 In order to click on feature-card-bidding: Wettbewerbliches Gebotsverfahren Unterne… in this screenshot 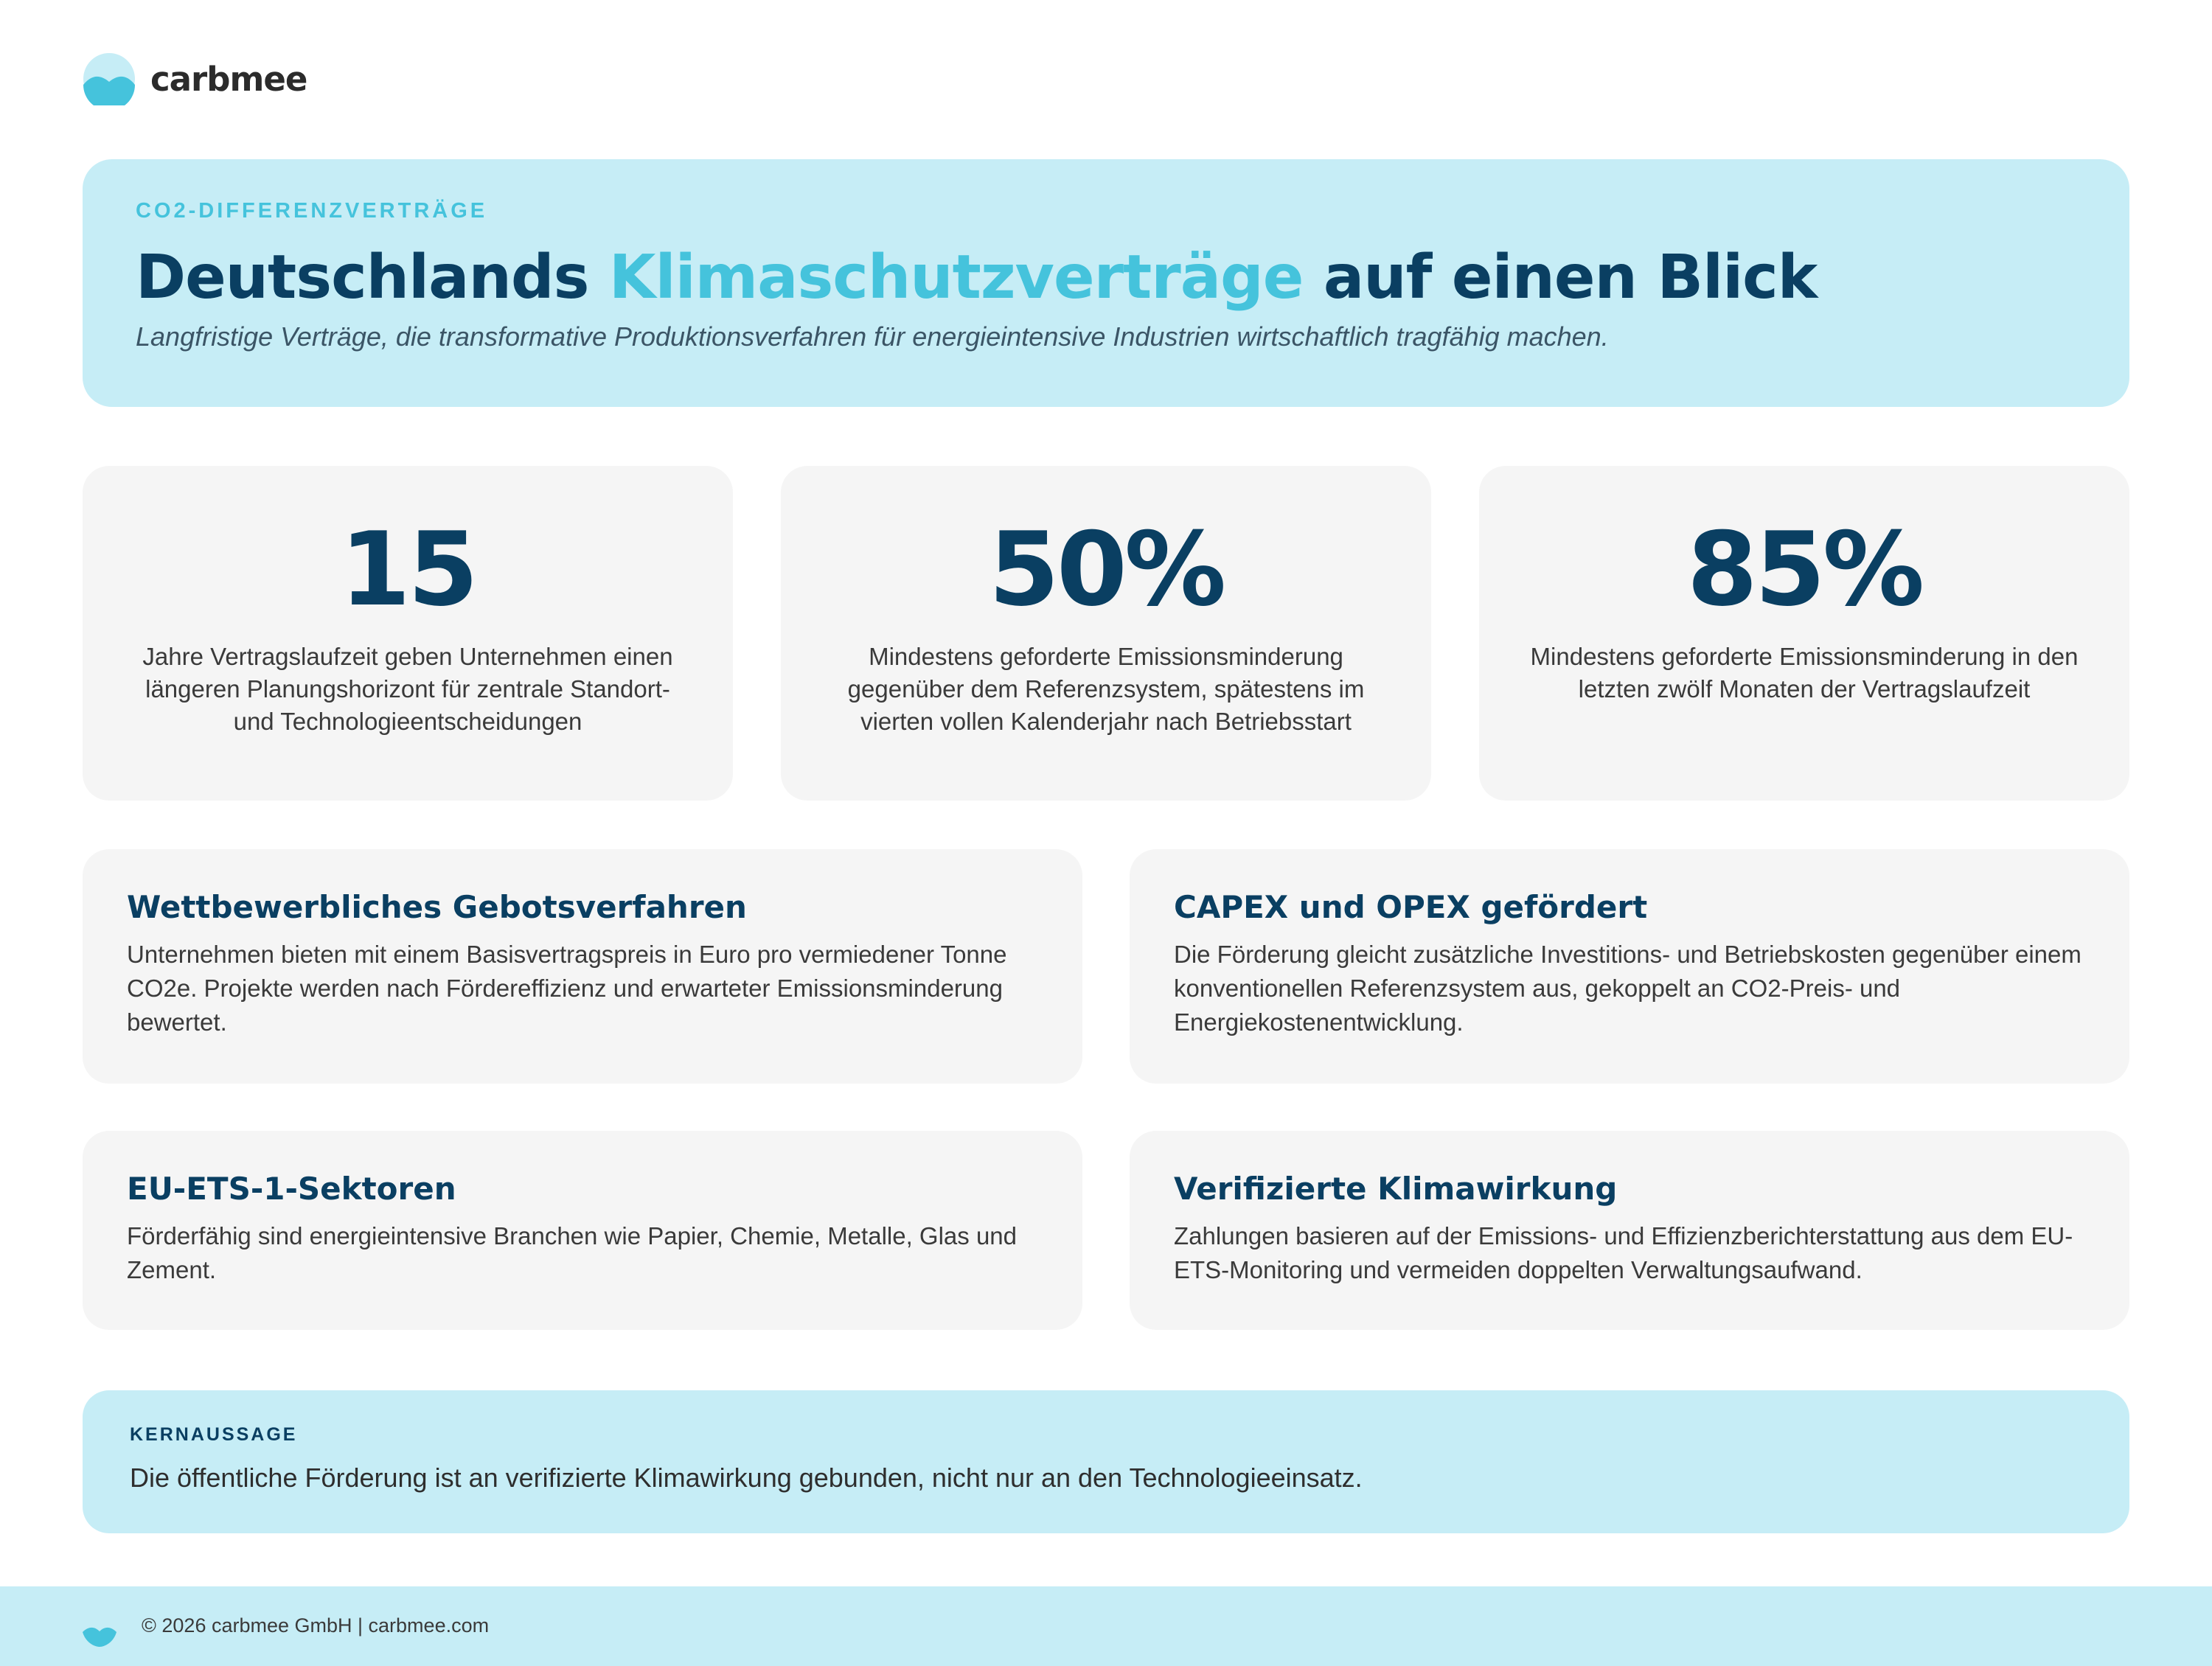, I will do `click(582, 966)`.